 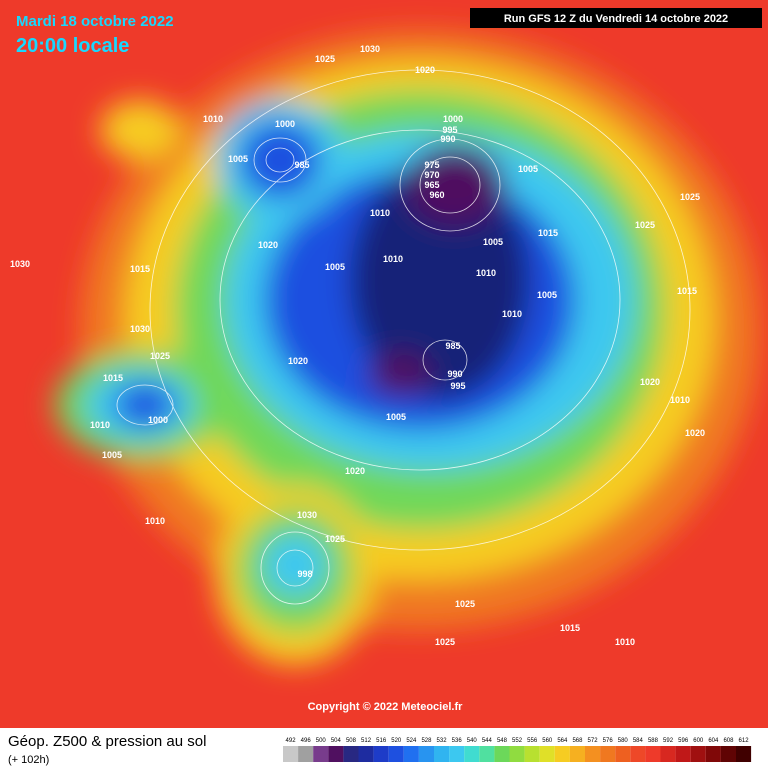 I want to click on scale-label: 492, so click(x=291, y=741).